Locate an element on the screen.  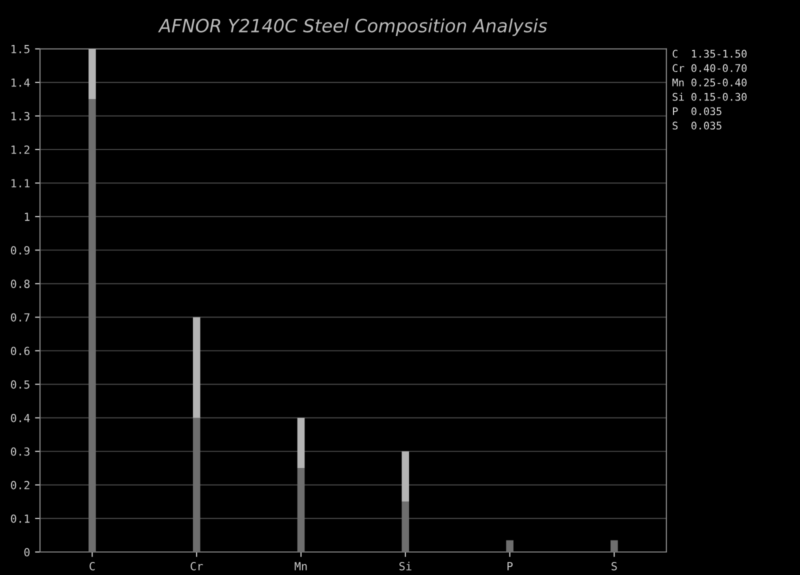
y-tick-label: 1.4 is located at coordinates (21, 82).